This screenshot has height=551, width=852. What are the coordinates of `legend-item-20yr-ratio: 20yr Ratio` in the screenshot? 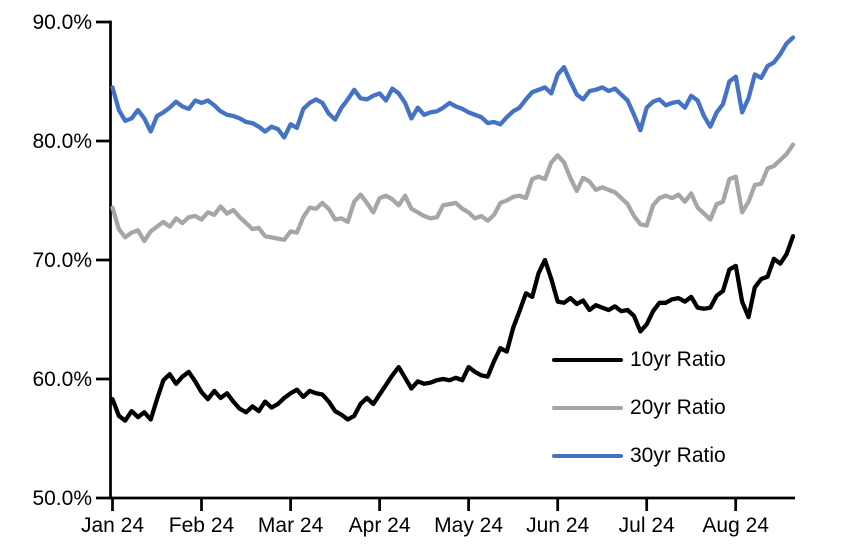 It's located at (667, 408).